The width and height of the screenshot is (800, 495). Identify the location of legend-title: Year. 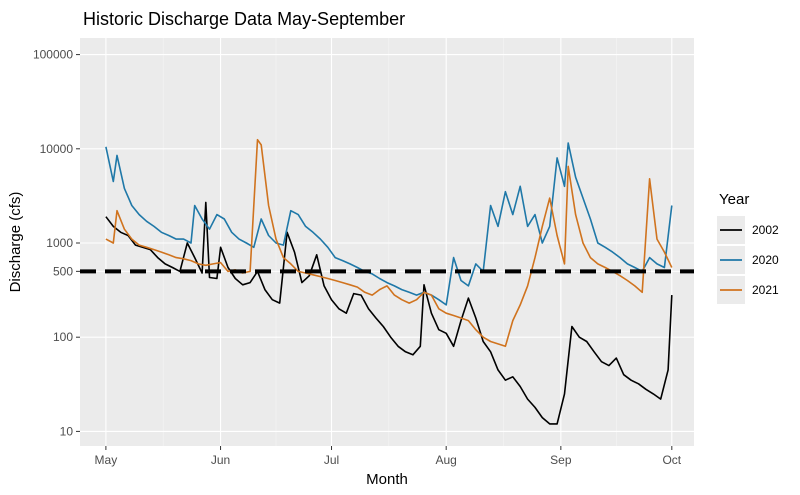
(734, 199).